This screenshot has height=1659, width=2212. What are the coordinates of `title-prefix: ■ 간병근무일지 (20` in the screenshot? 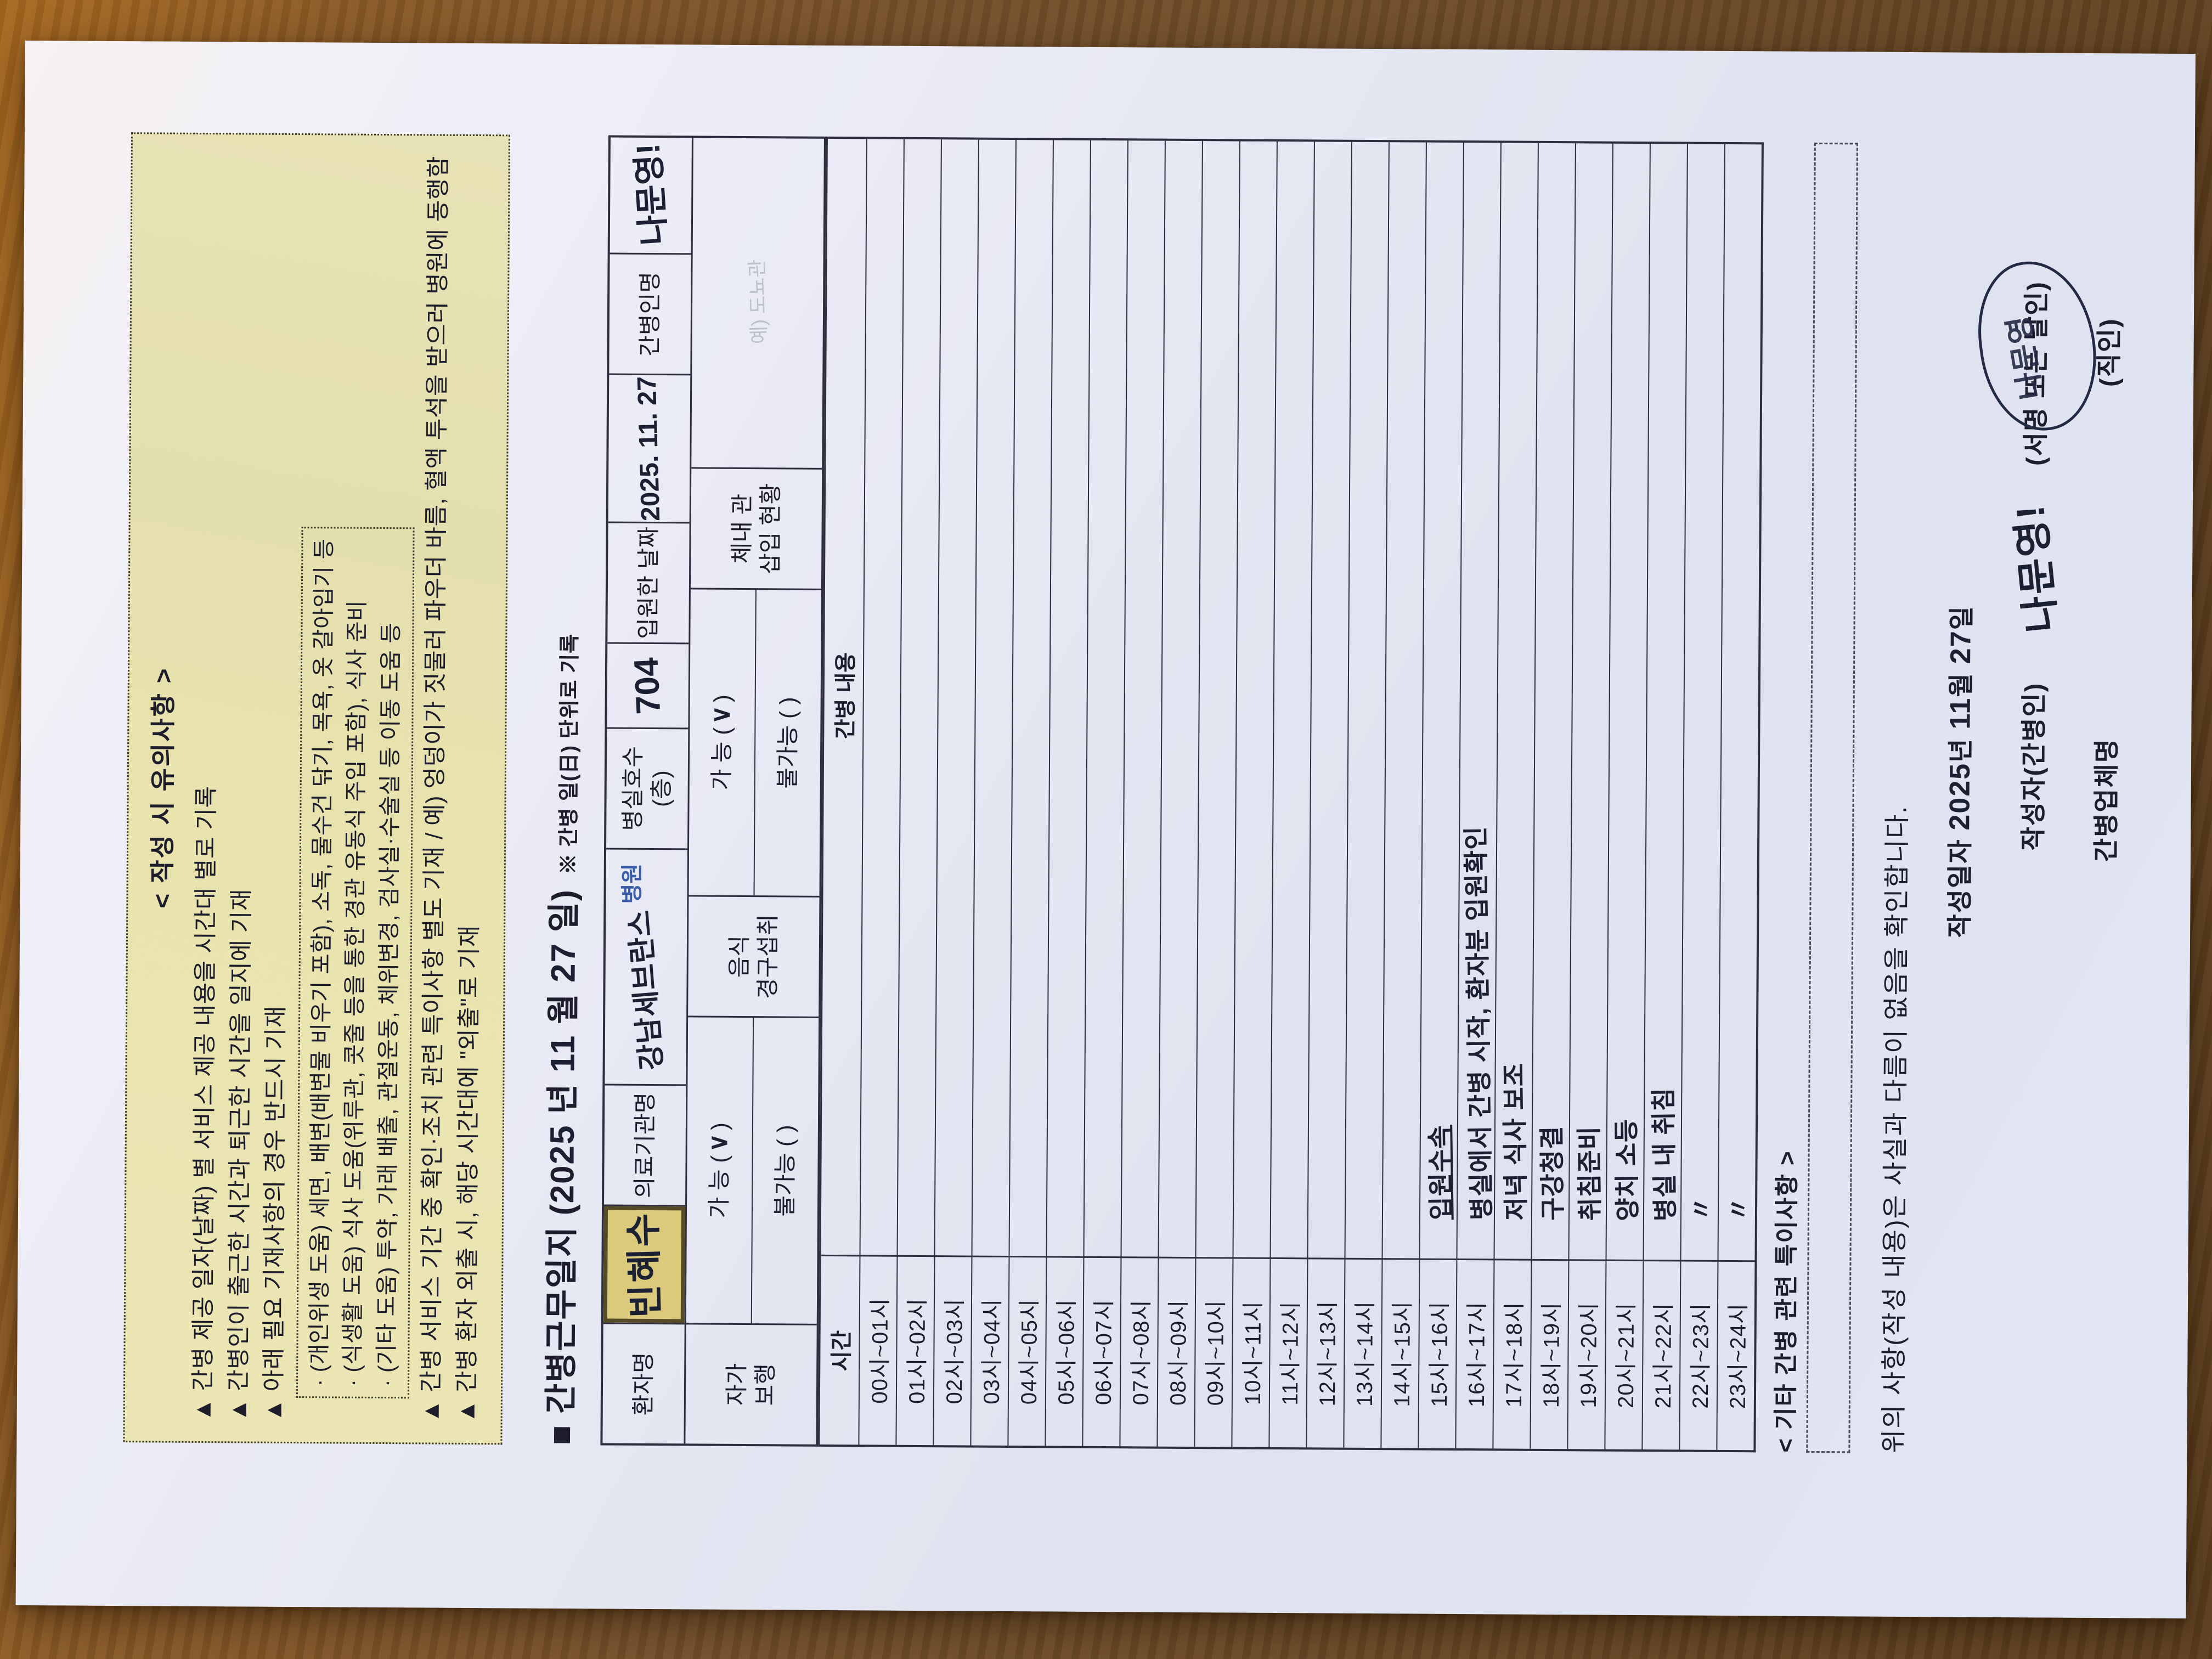 It's located at (561, 1305).